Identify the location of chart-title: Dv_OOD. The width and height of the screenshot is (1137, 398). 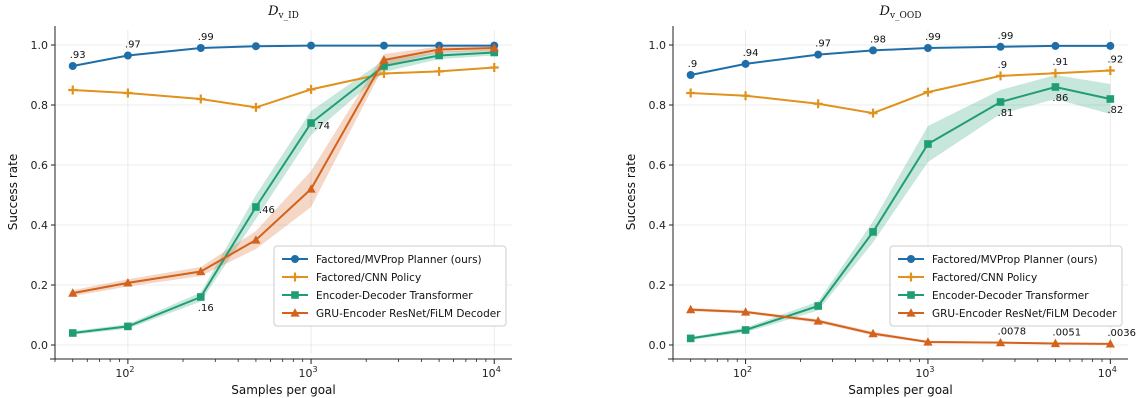
(900, 12).